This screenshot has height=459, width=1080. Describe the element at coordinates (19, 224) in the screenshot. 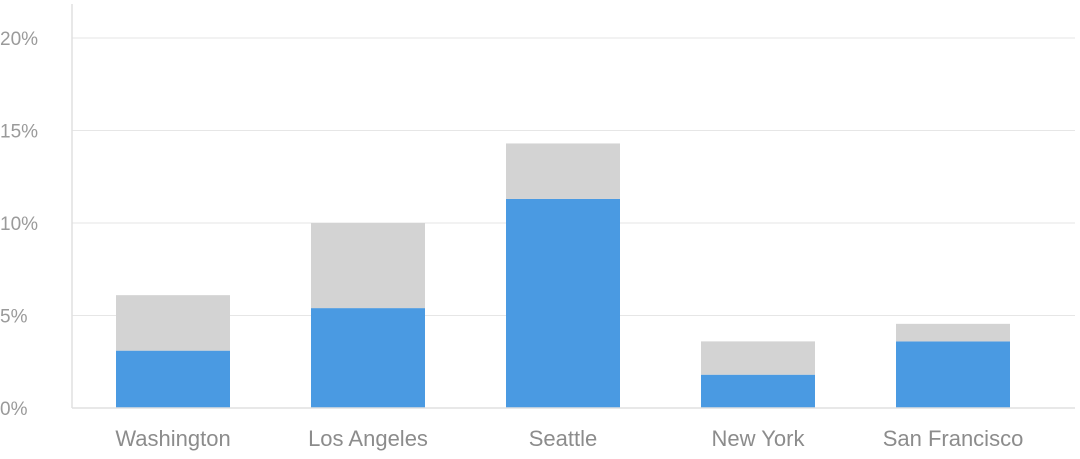

I see `y-tick-label: 10%` at that location.